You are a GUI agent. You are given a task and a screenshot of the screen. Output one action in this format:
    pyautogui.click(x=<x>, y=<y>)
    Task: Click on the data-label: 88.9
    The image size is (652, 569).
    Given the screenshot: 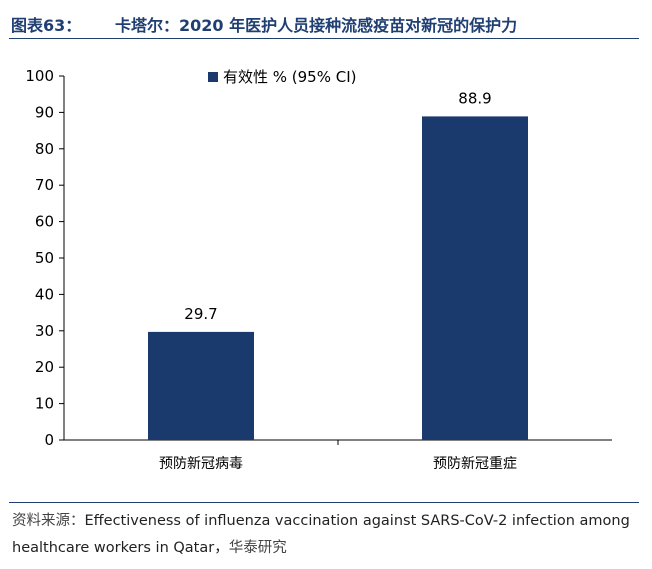 What is the action you would take?
    pyautogui.click(x=474, y=98)
    